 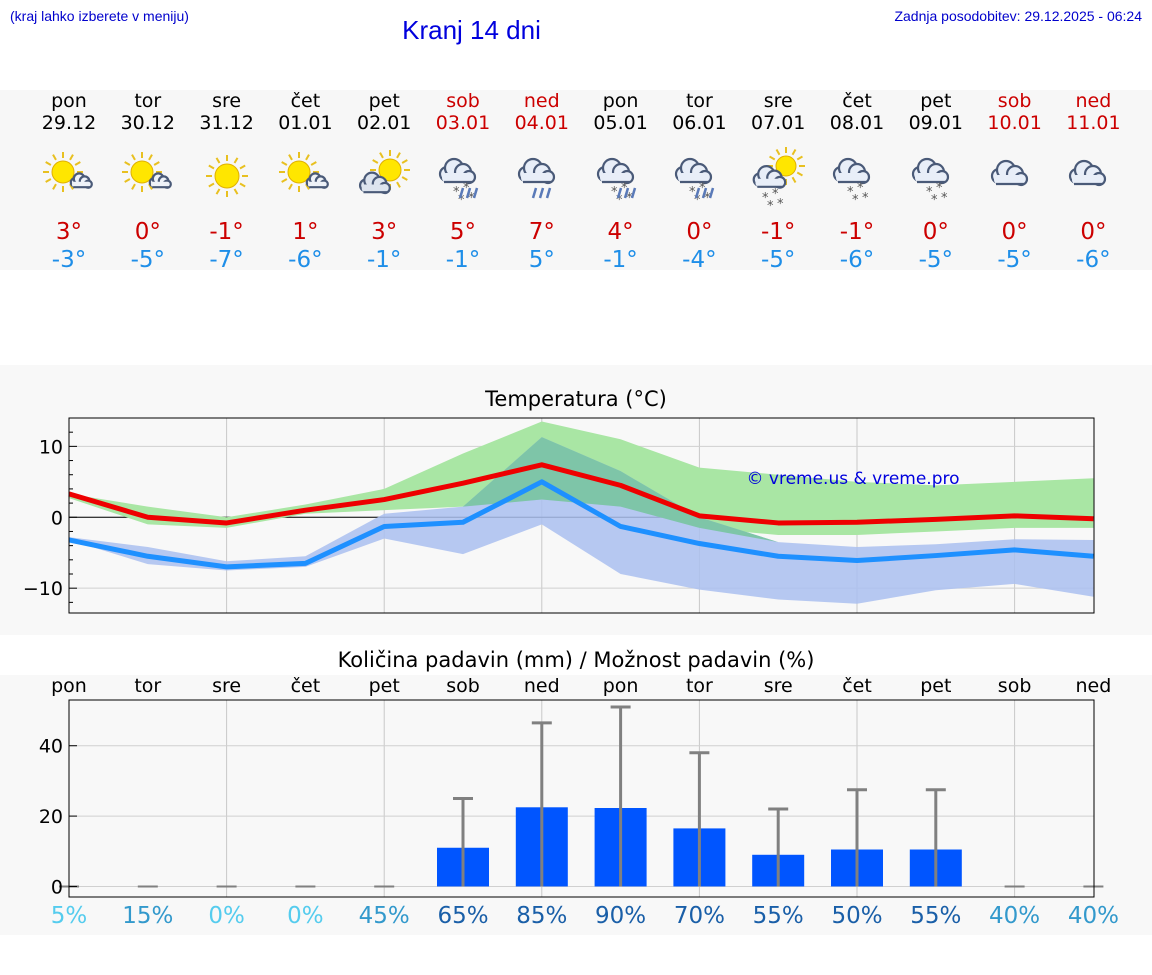 What do you see at coordinates (778, 101) in the screenshot?
I see `day-name: sre` at bounding box center [778, 101].